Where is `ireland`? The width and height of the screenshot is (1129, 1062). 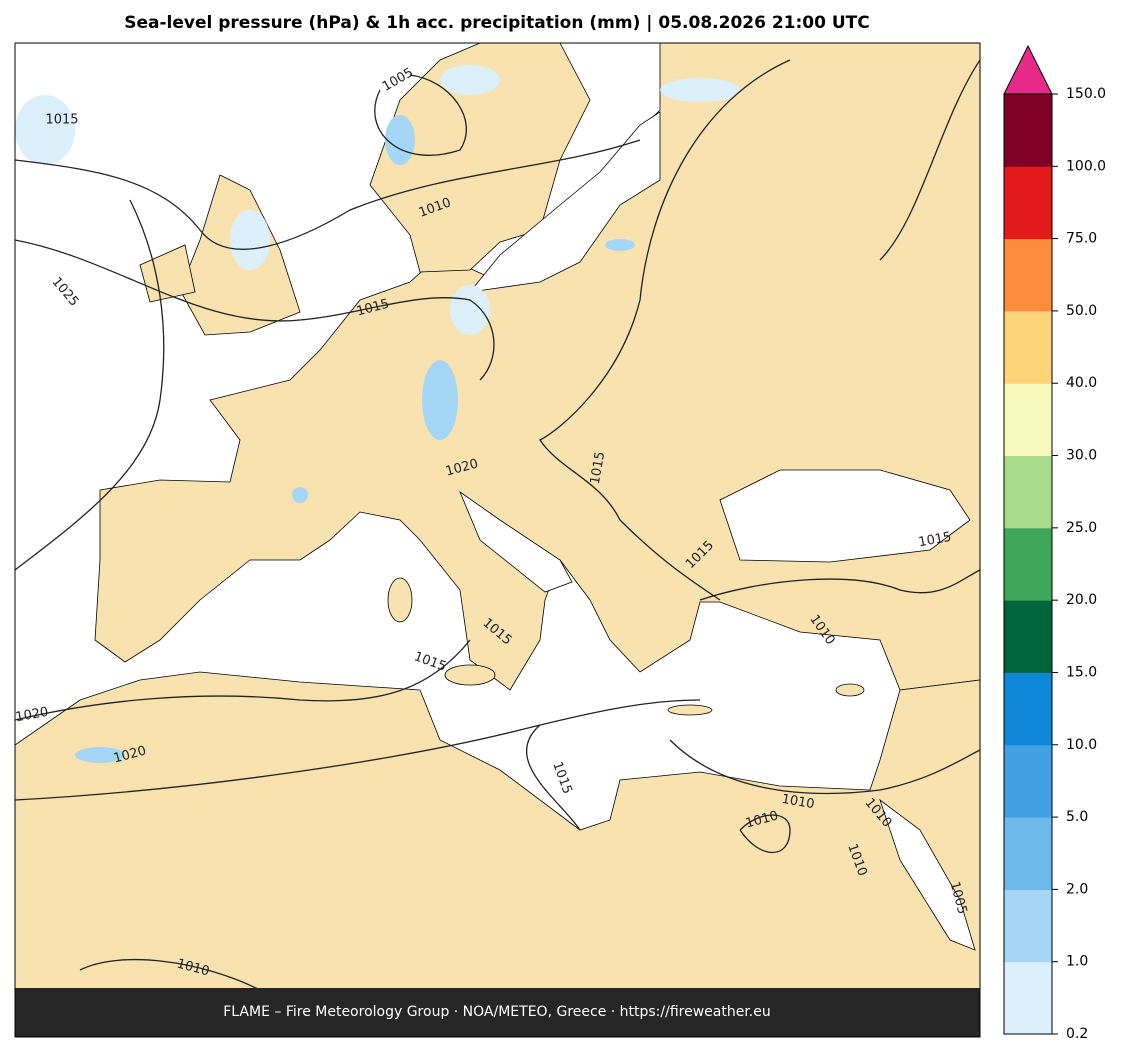 ireland is located at coordinates (167, 273).